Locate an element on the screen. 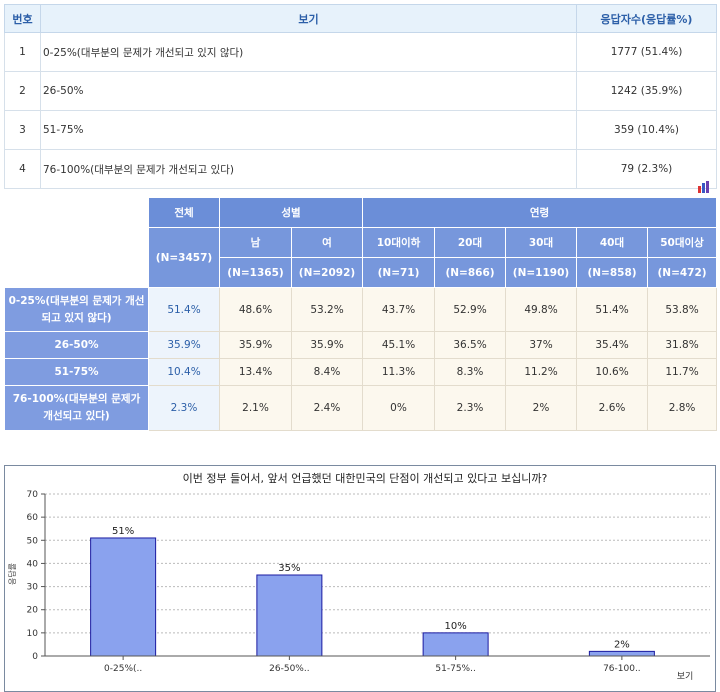  value-cell: 43.7% is located at coordinates (399, 309).